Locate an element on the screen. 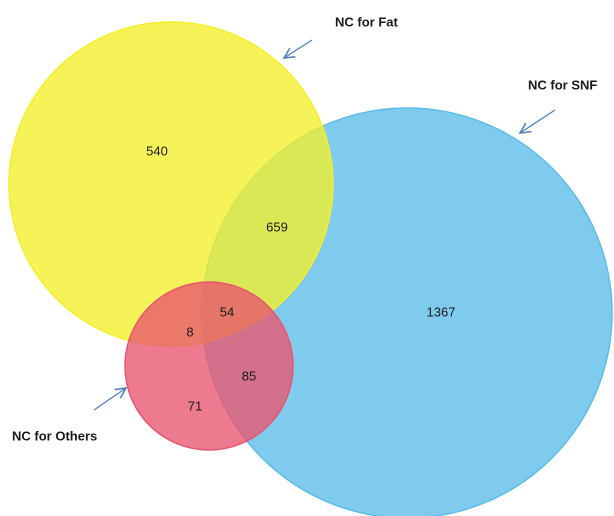 Image resolution: width=614 pixels, height=516 pixels. set-label: NC for SNF is located at coordinates (562, 84).